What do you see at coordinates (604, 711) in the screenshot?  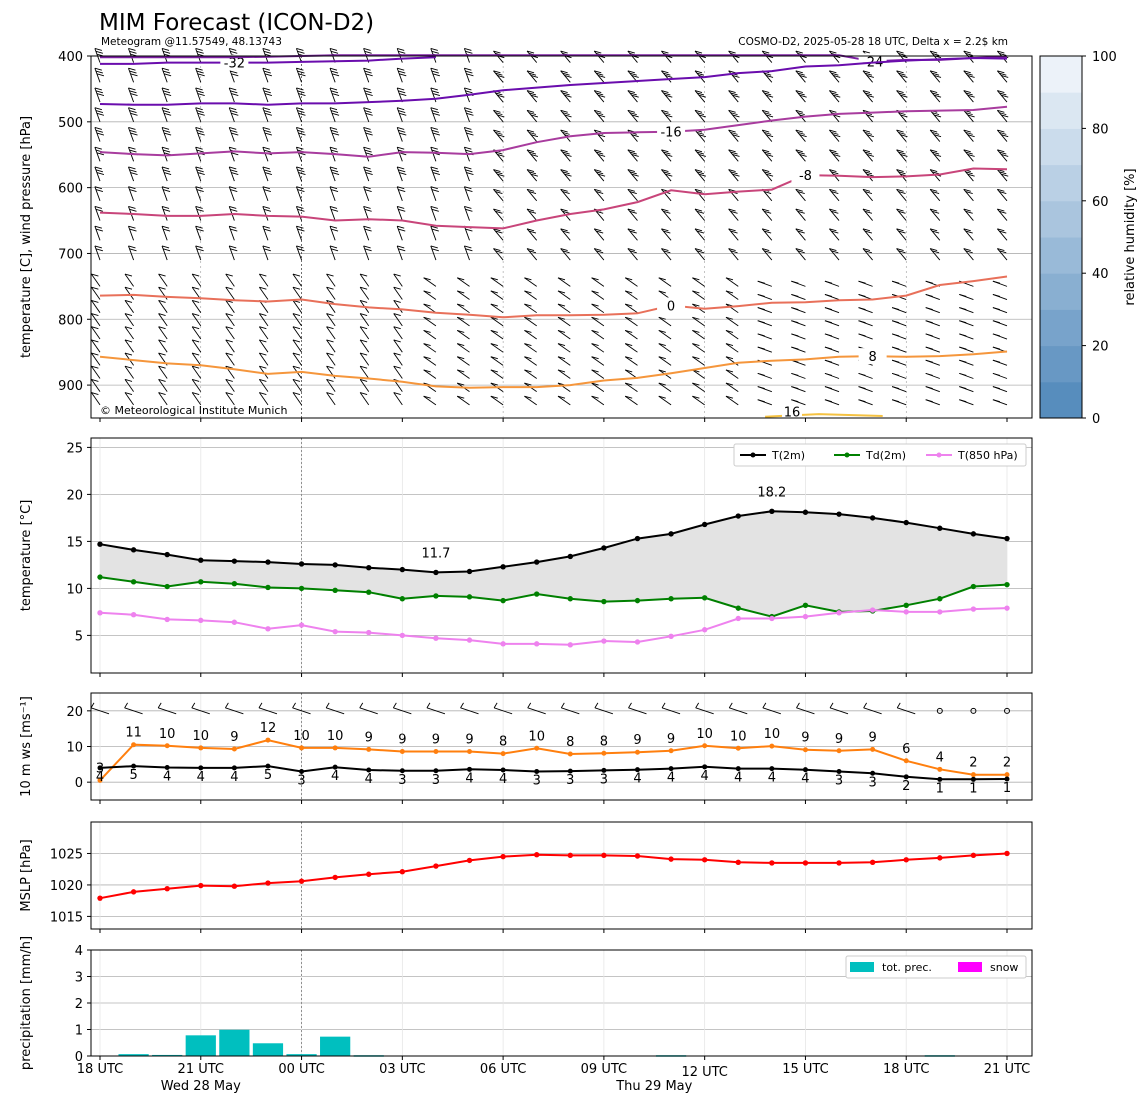 I see `surface-wind-barb` at bounding box center [604, 711].